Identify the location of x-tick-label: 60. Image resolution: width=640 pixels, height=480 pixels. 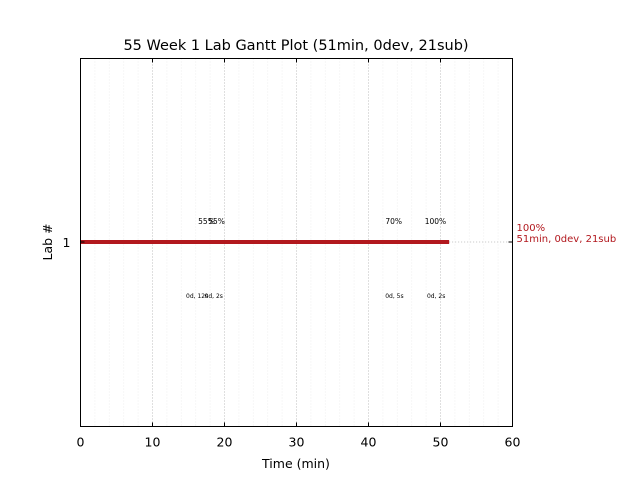
(513, 442).